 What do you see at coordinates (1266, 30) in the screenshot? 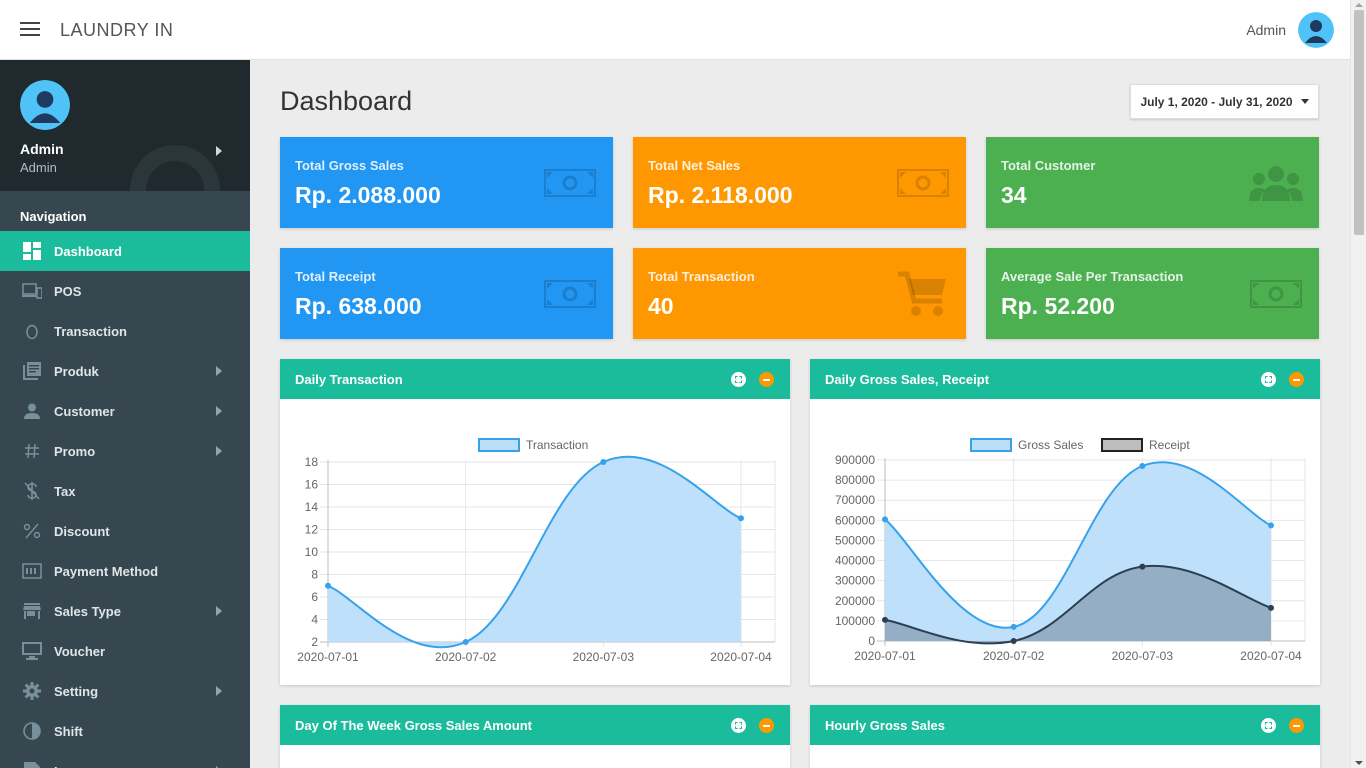
I see `top-user-name: Admin` at bounding box center [1266, 30].